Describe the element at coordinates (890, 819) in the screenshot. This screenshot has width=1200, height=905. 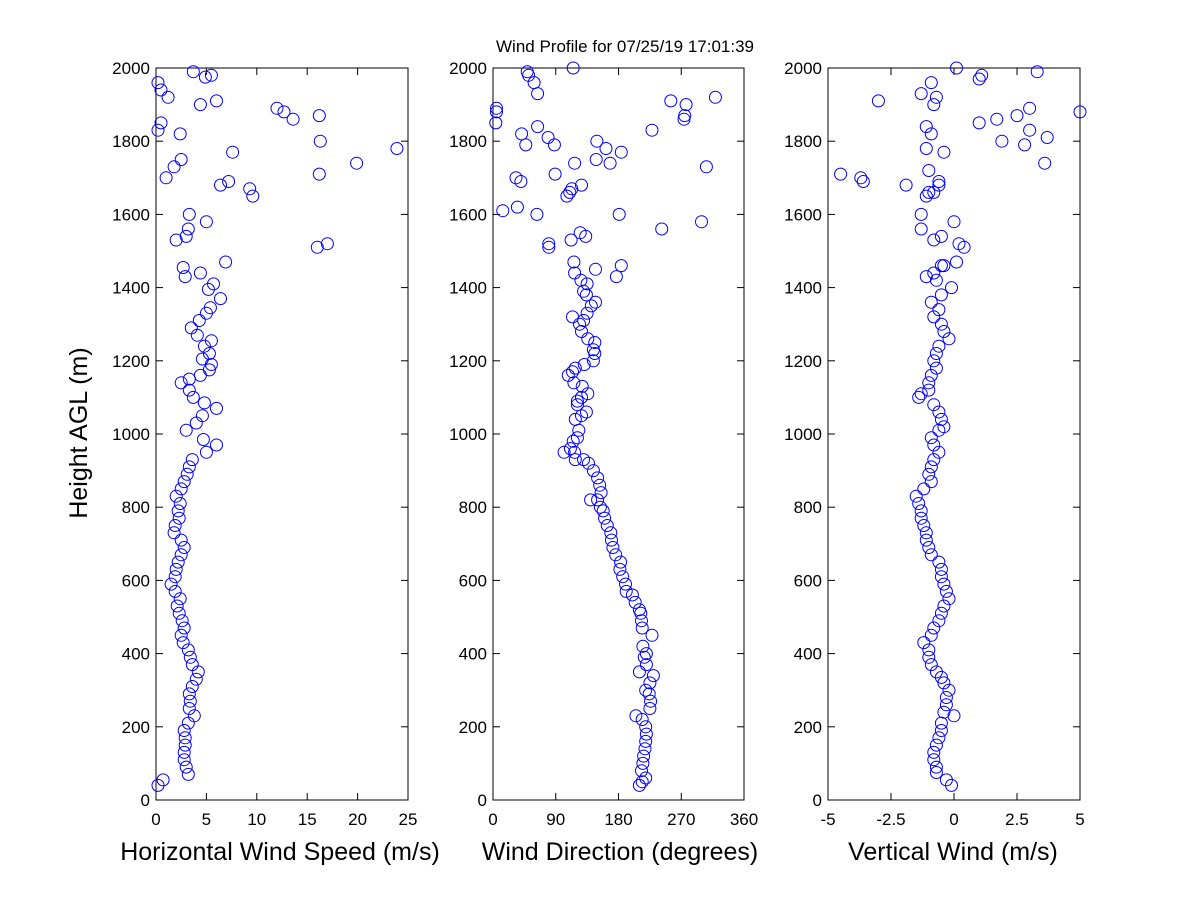
I see `x-tick-label: -2.5` at that location.